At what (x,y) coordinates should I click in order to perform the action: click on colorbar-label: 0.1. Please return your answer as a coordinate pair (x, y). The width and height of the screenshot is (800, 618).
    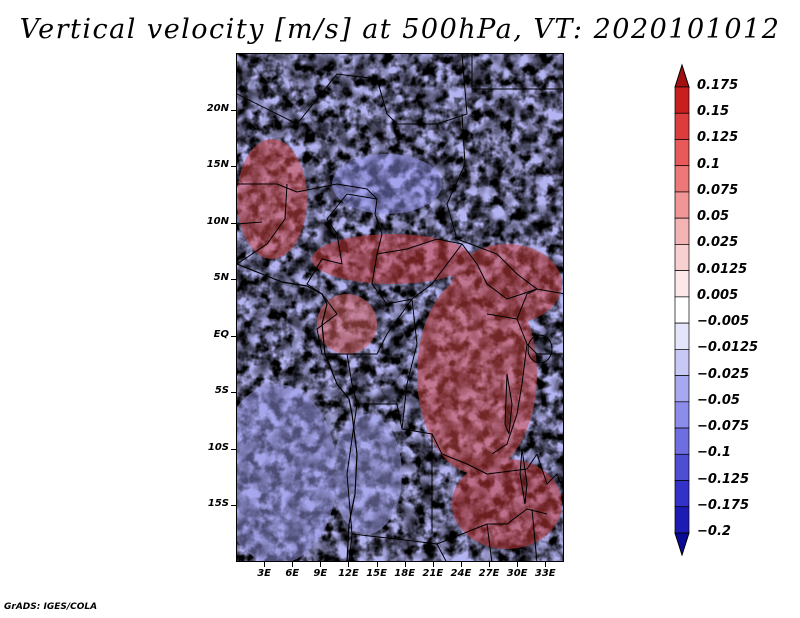
    Looking at the image, I should click on (709, 164).